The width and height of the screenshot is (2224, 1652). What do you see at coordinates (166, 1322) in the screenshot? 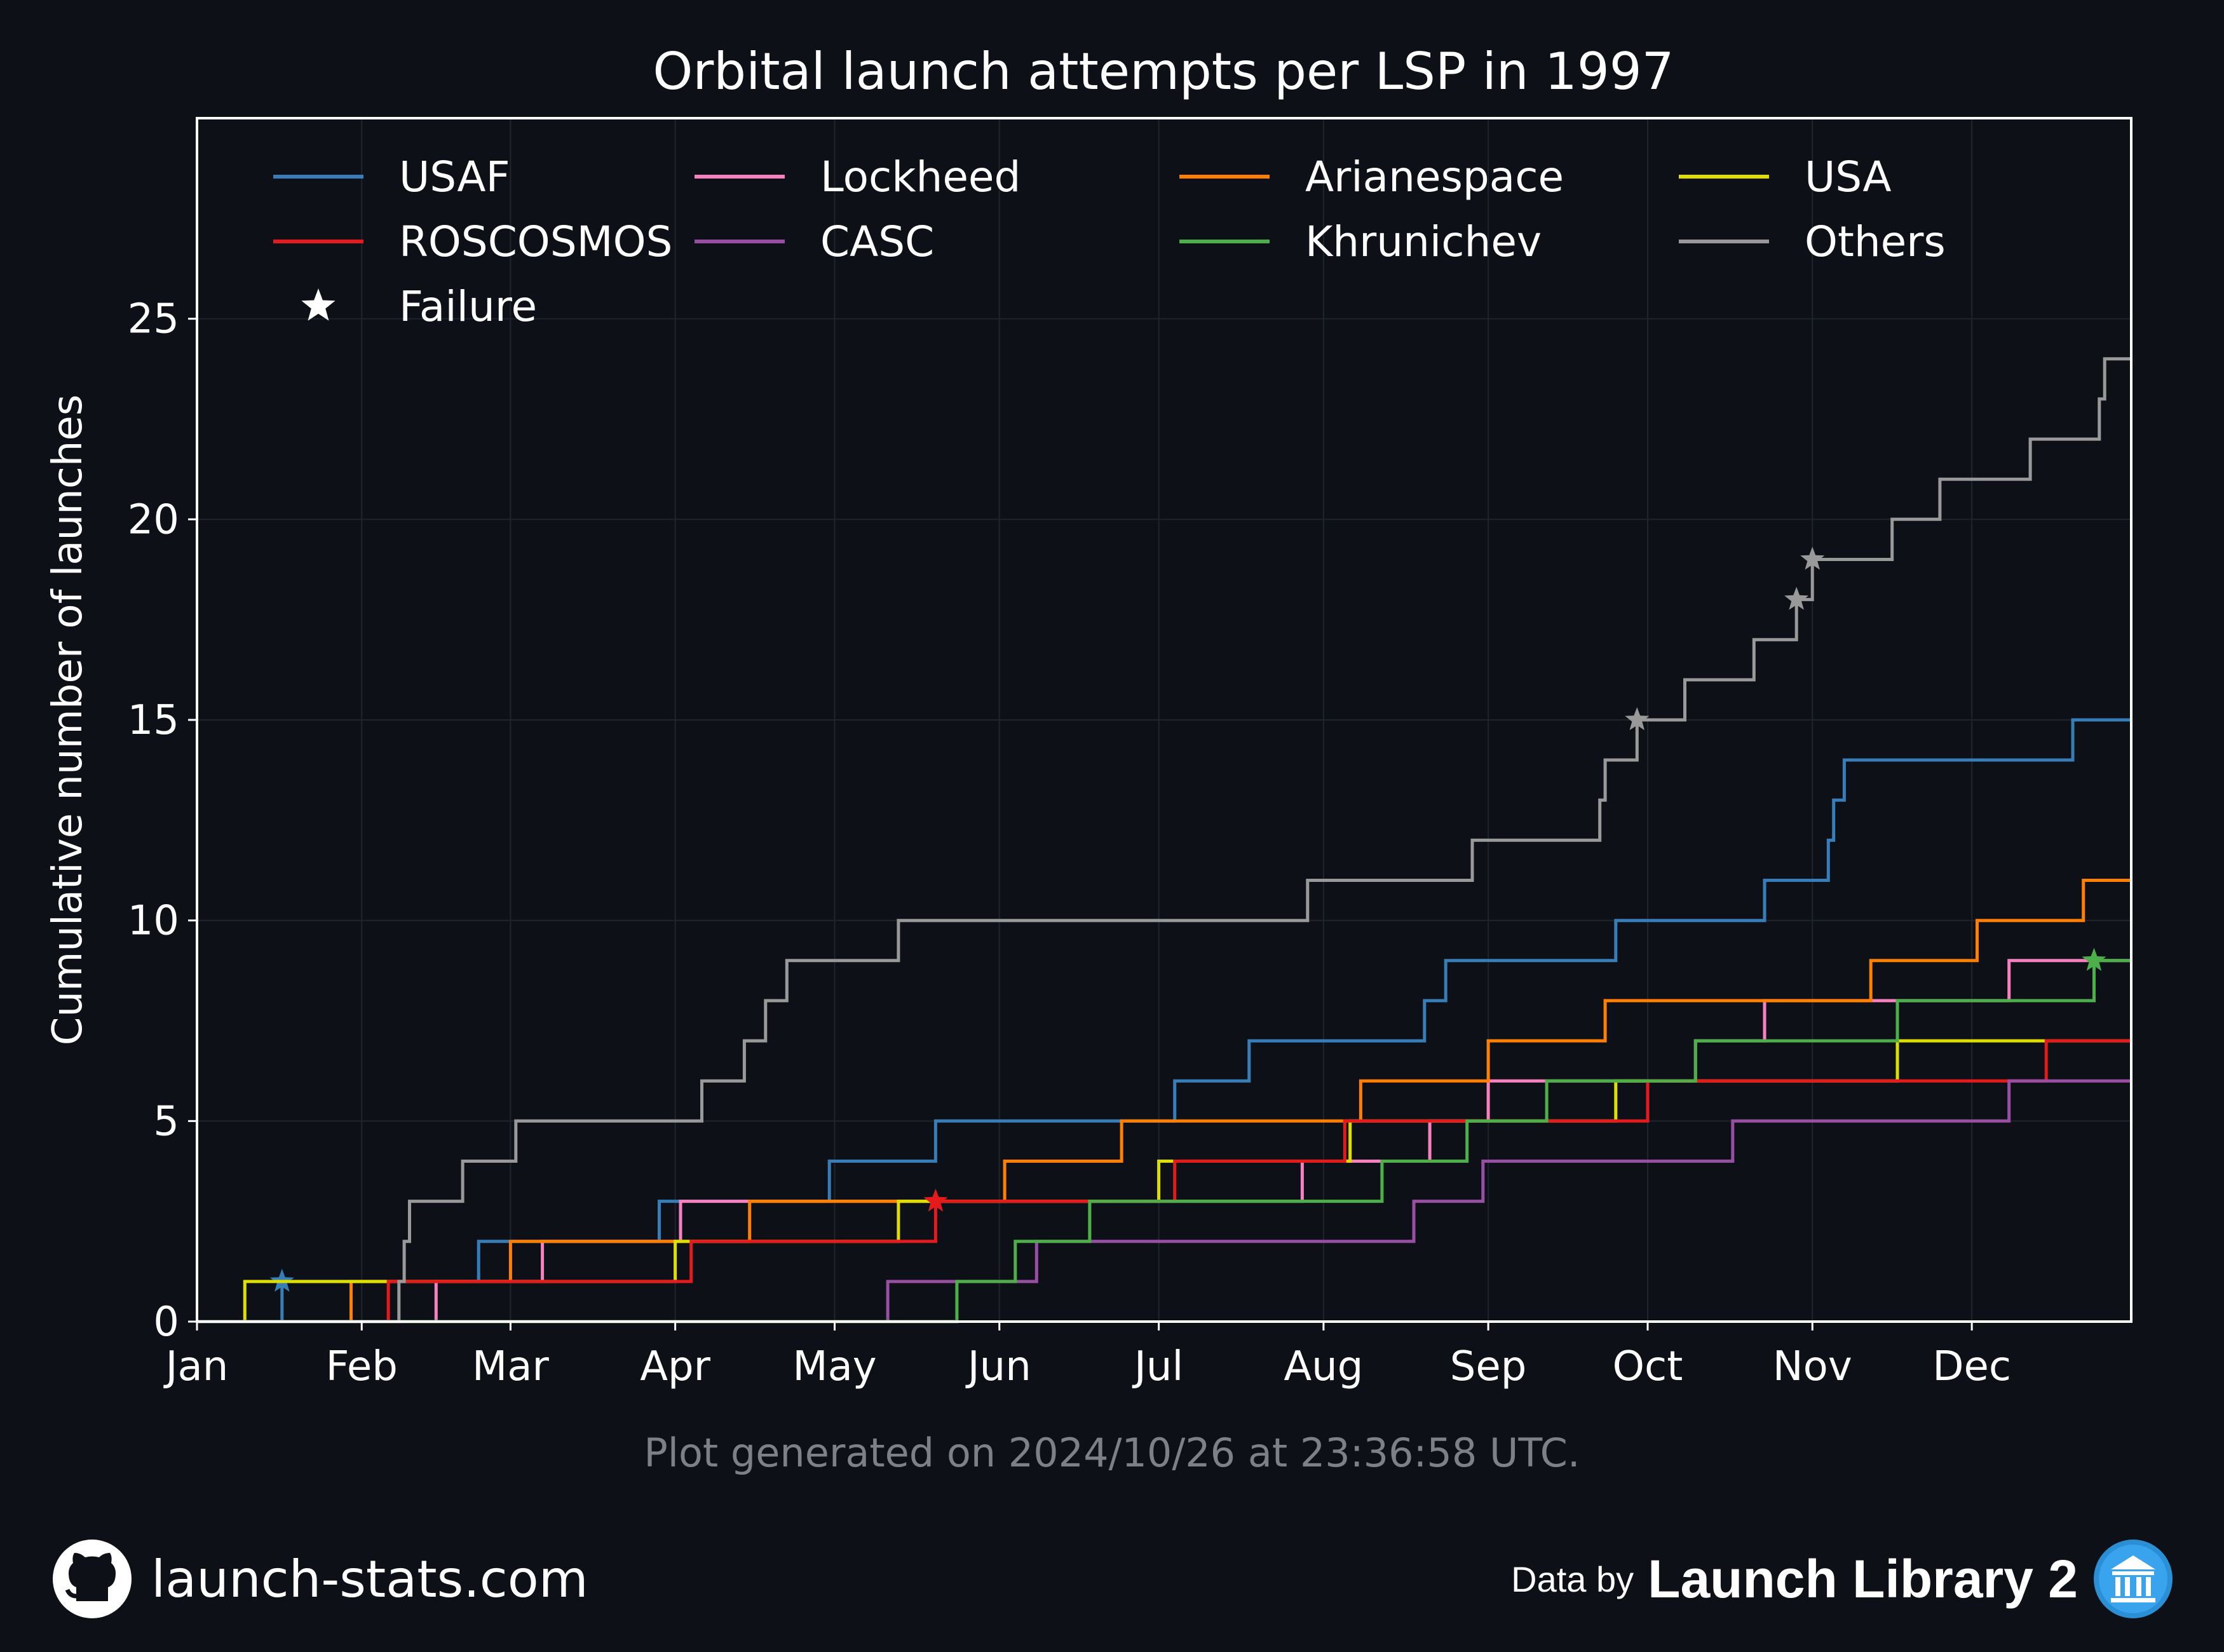
I see `y-tick-label: 0` at bounding box center [166, 1322].